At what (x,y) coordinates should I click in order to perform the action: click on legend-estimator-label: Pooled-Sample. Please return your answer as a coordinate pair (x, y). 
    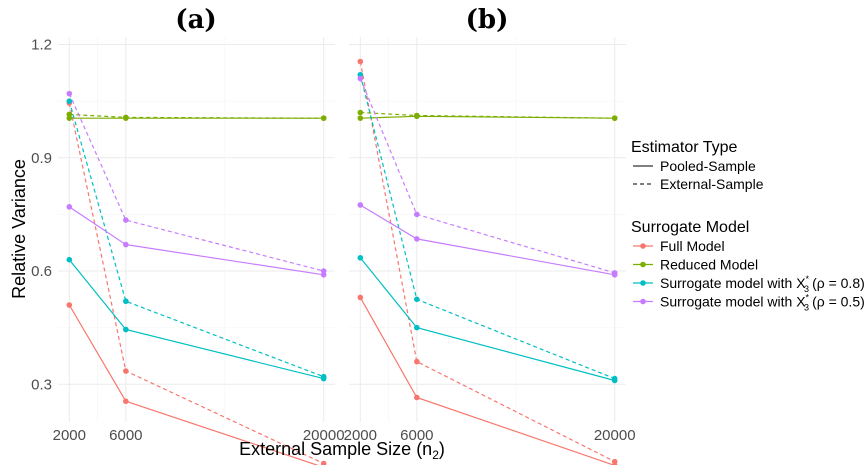
    Looking at the image, I should click on (708, 166).